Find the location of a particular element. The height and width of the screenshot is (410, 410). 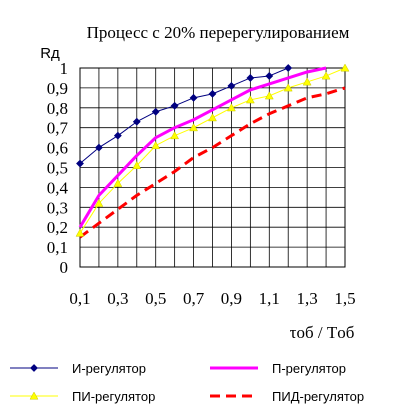

y-tick-label: 0,6 is located at coordinates (57, 148).